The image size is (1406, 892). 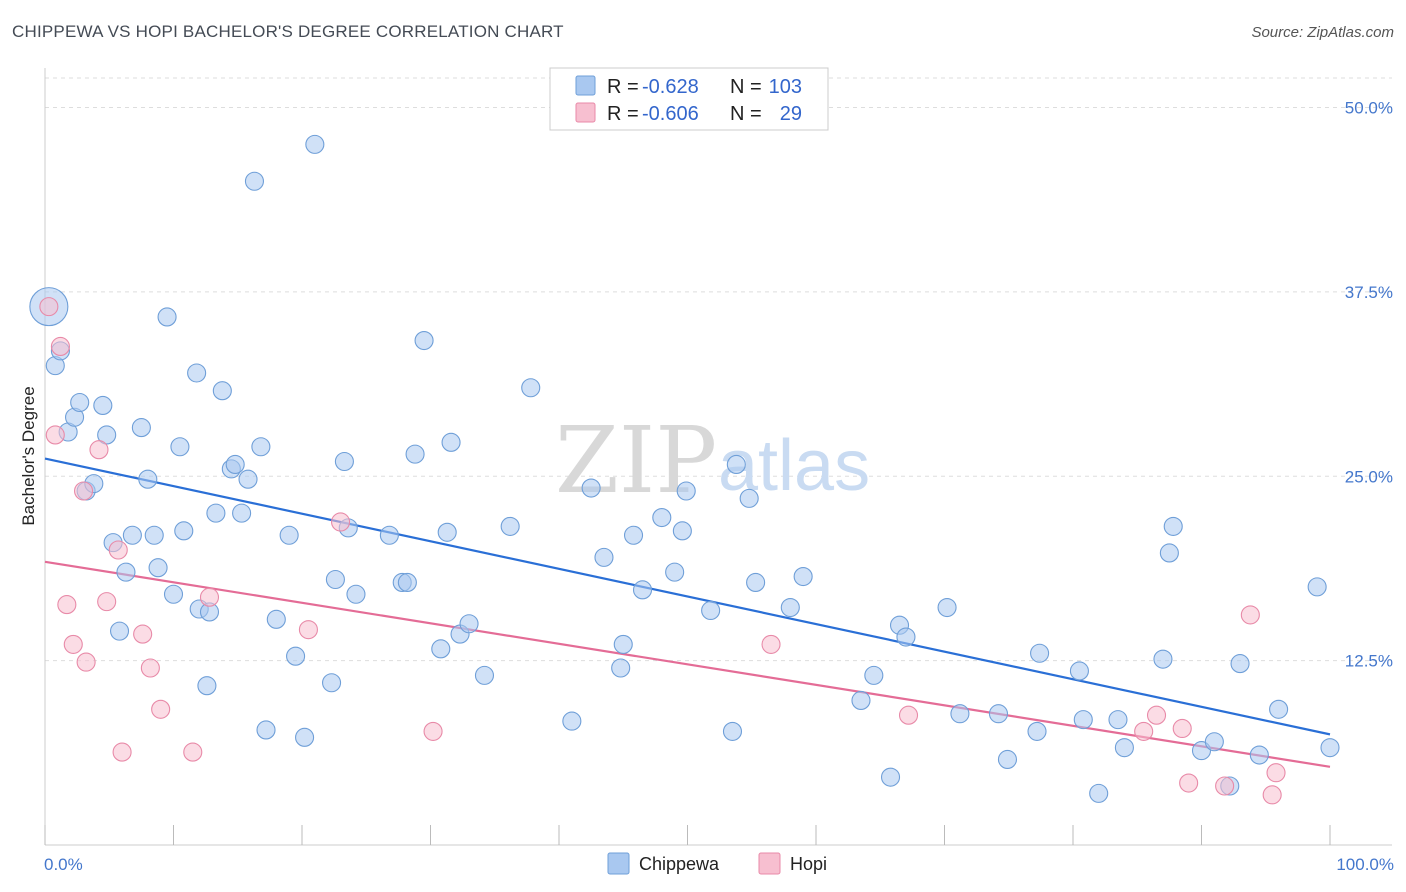 What do you see at coordinates (689, 99) in the screenshot?
I see `legend-box: R = -0.628 N = 103 R = -0.606 N = 29` at bounding box center [689, 99].